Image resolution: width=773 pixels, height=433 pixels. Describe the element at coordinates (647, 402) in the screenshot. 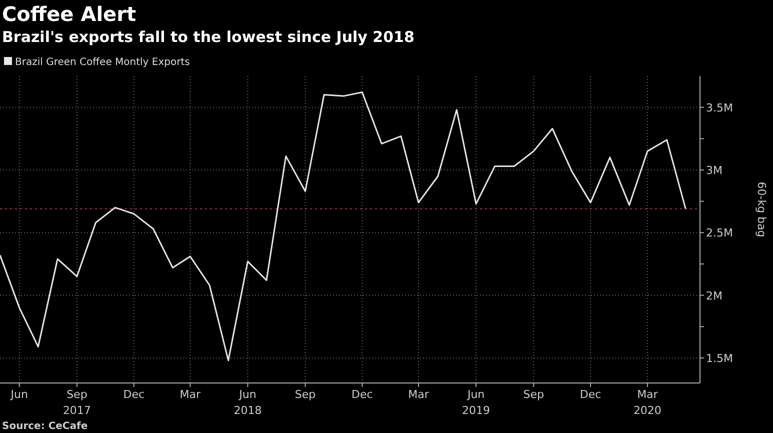

I see `x-tick-label: Mar 2020` at that location.